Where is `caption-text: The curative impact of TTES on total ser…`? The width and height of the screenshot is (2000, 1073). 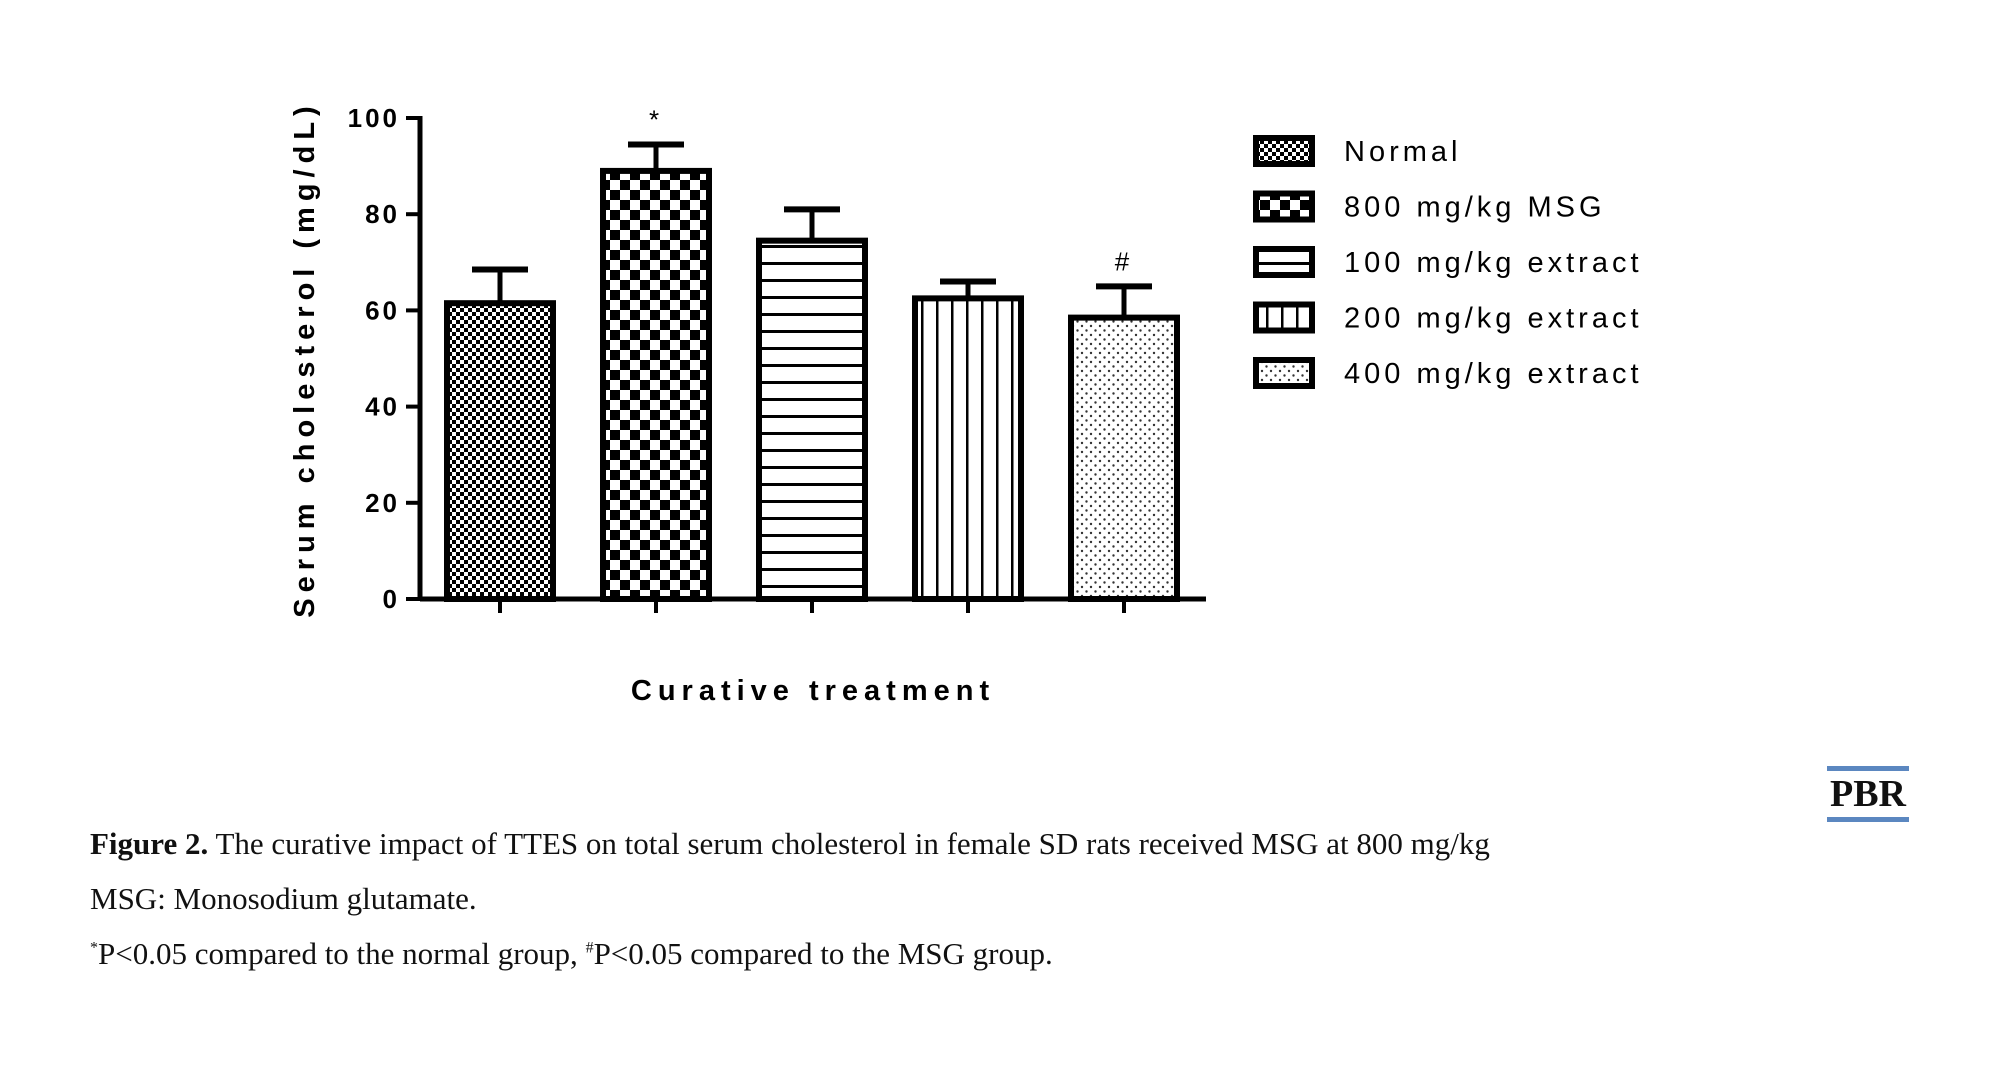 caption-text: The curative impact of TTES on total ser… is located at coordinates (849, 843).